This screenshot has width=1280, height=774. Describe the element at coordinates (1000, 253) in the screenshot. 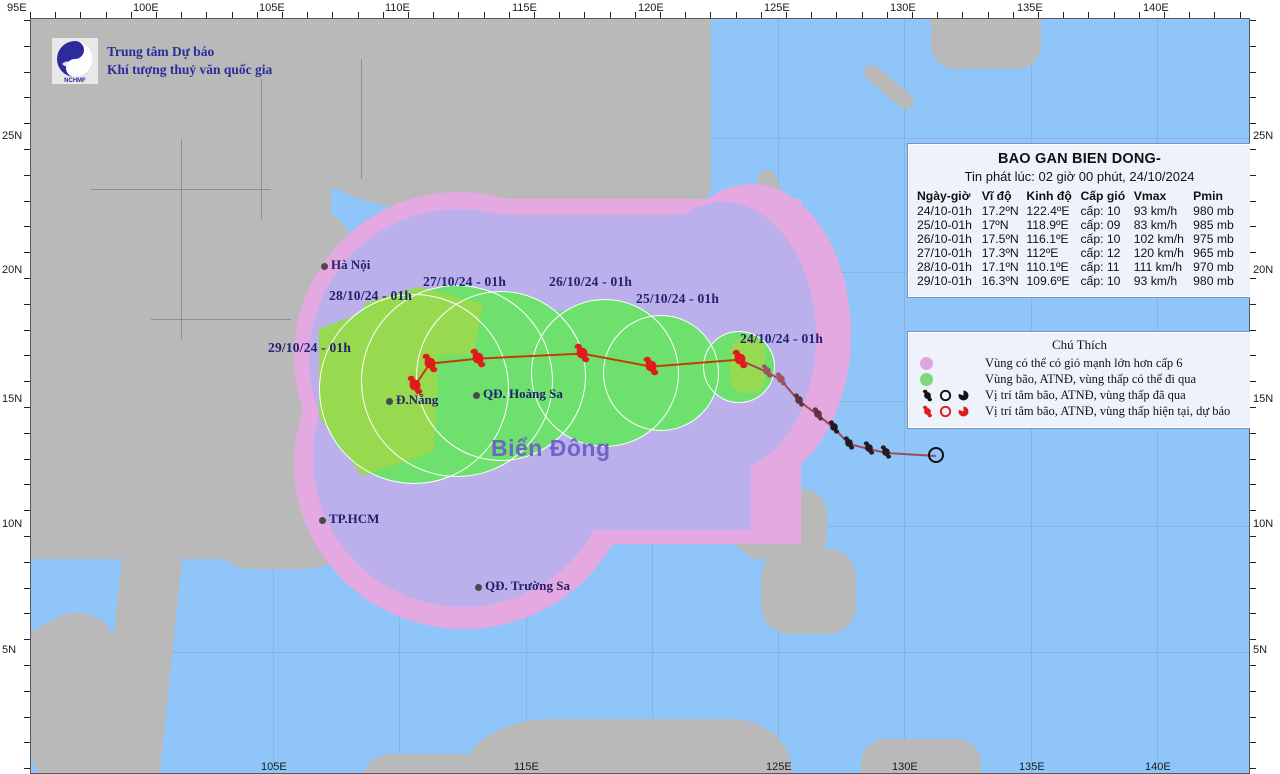

I see `forecast-cell-lat: 17.3ºN` at that location.